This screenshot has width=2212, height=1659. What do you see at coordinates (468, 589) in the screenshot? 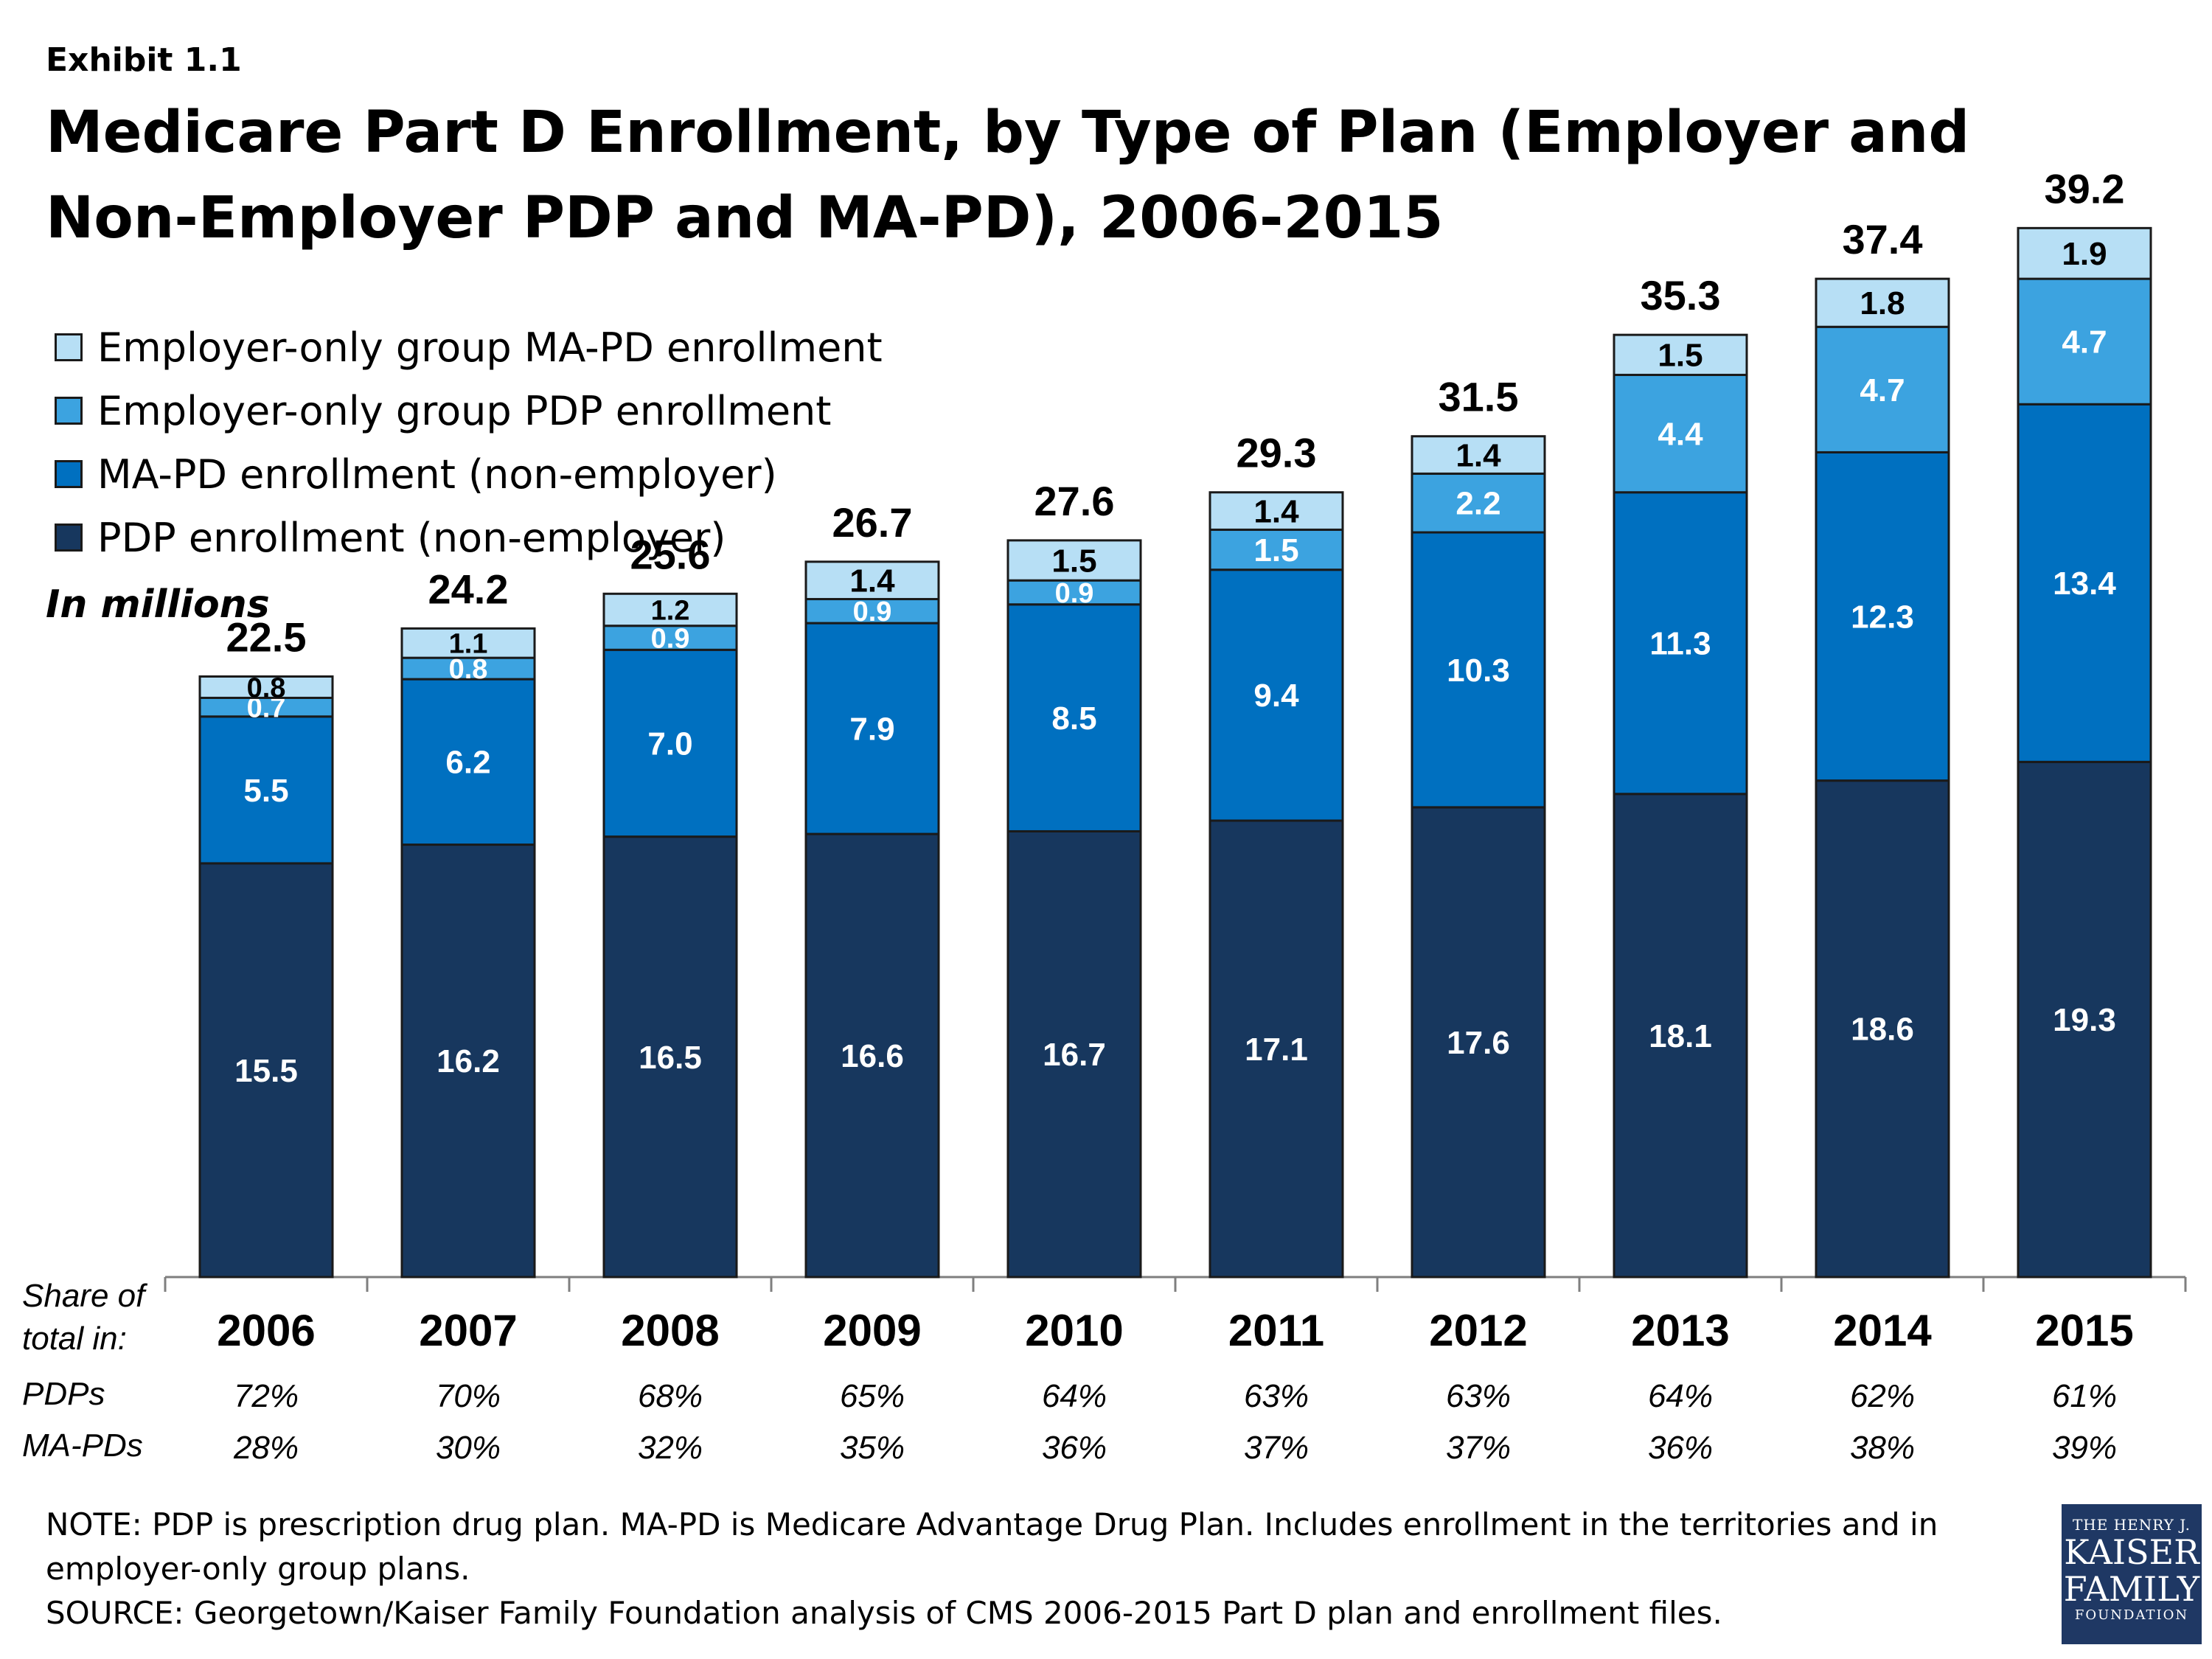
I see `total-label: 24.2` at bounding box center [468, 589].